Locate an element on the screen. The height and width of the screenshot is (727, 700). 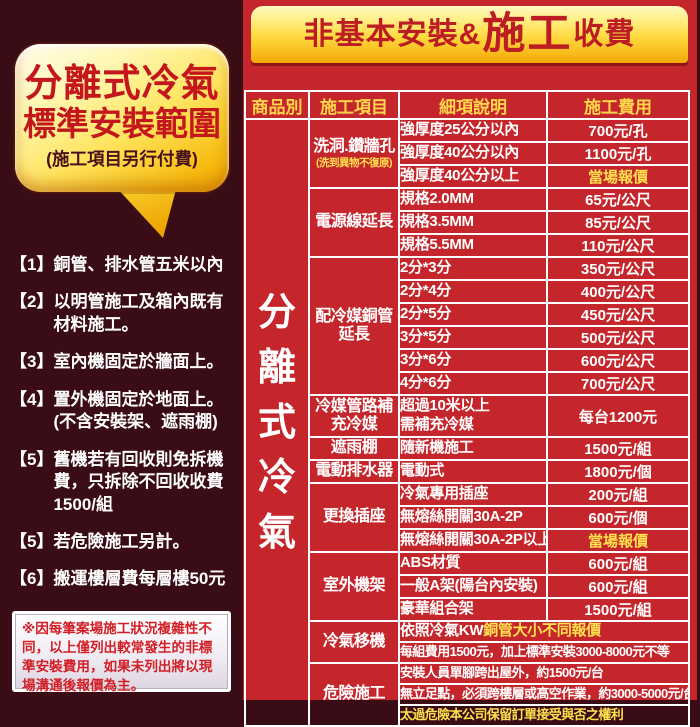
detail-cell: 依照冷氣KW銅管大小不同報價 is located at coordinates (544, 631).